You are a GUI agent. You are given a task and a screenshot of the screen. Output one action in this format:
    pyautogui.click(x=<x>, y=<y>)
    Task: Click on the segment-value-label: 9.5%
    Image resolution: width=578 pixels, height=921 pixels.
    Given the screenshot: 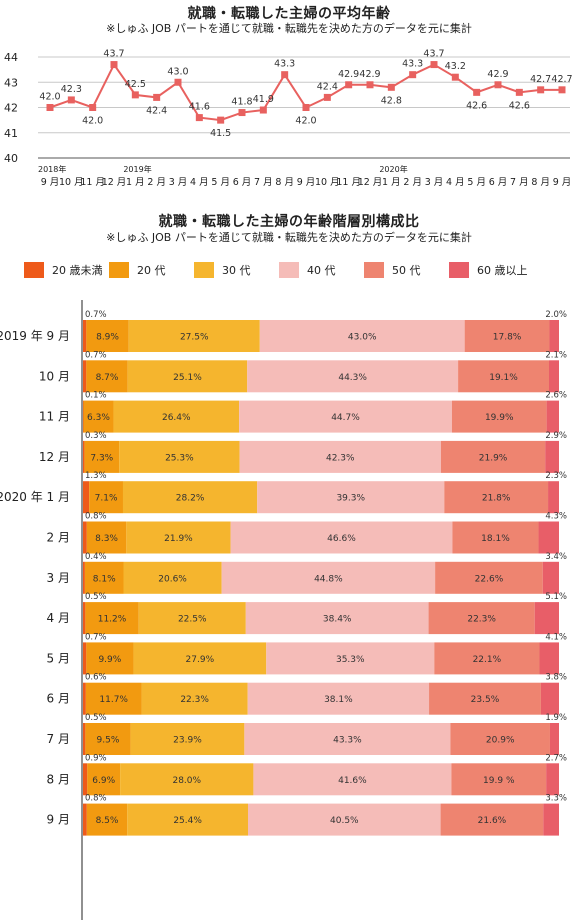 What is the action you would take?
    pyautogui.click(x=108, y=741)
    